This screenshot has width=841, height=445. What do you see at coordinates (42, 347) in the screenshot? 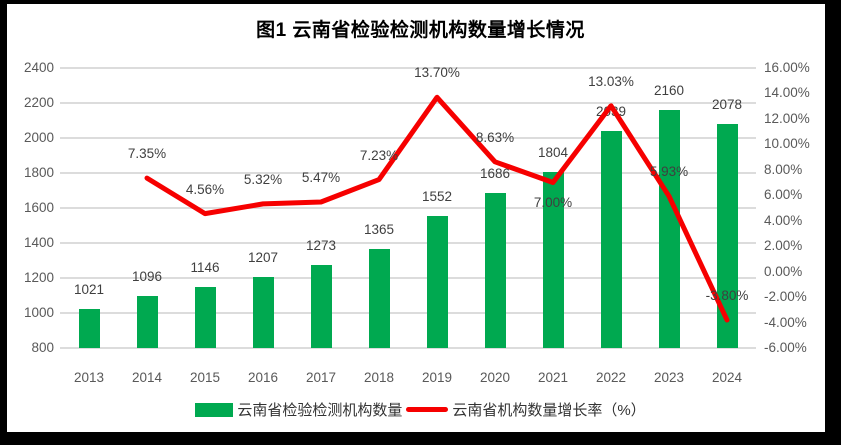
I see `left-axis-tick: 800` at bounding box center [42, 347].